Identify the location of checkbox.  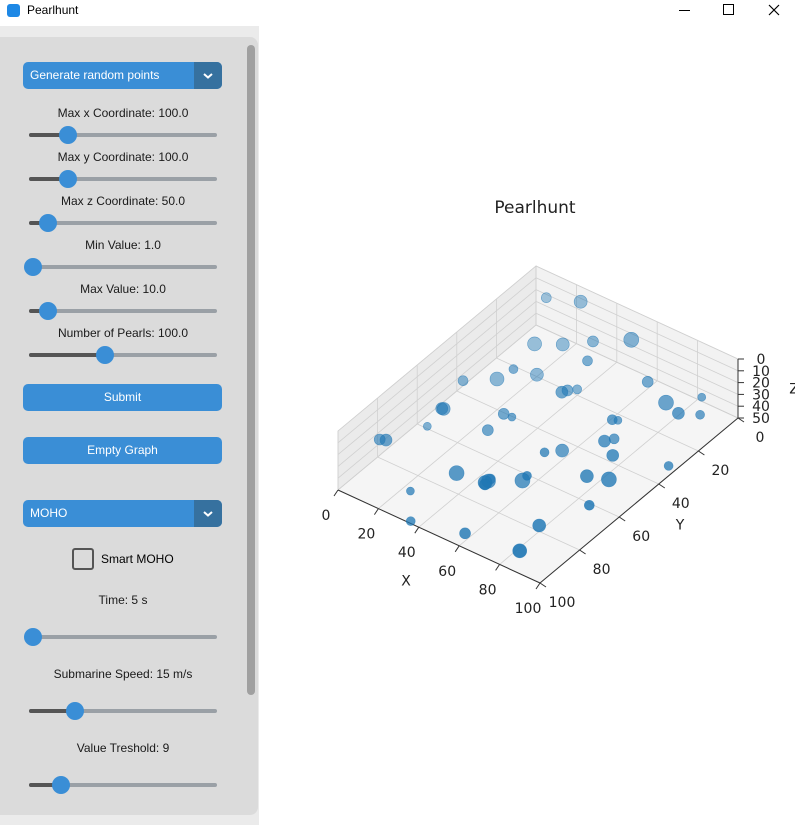
(83, 559).